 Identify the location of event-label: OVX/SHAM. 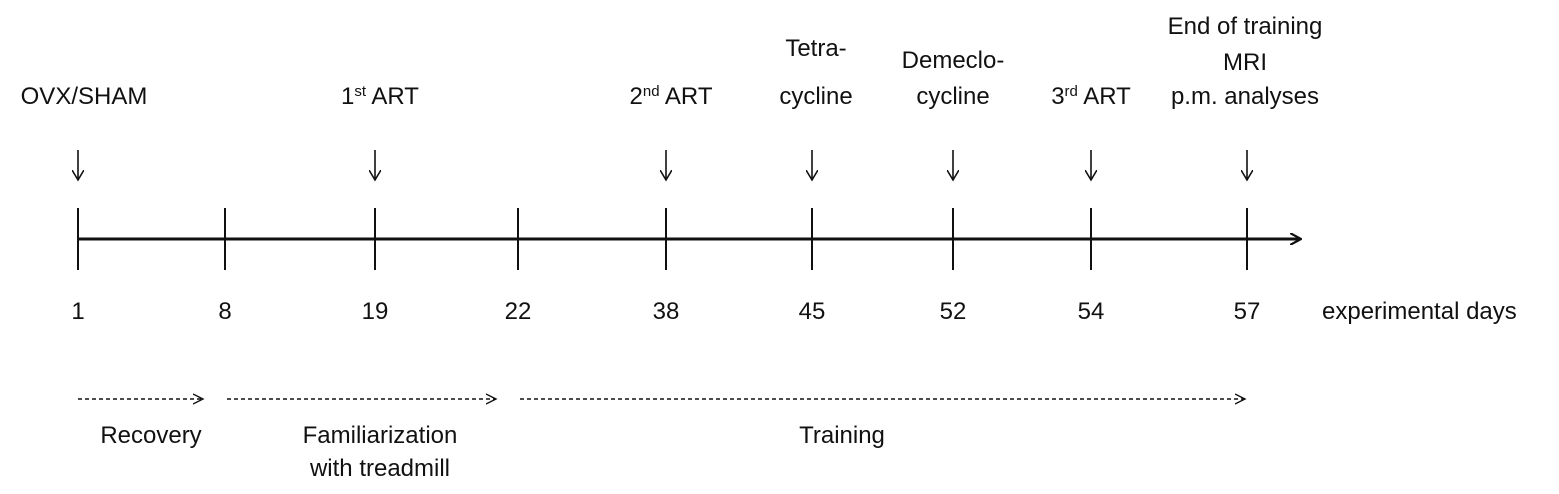
(84, 96).